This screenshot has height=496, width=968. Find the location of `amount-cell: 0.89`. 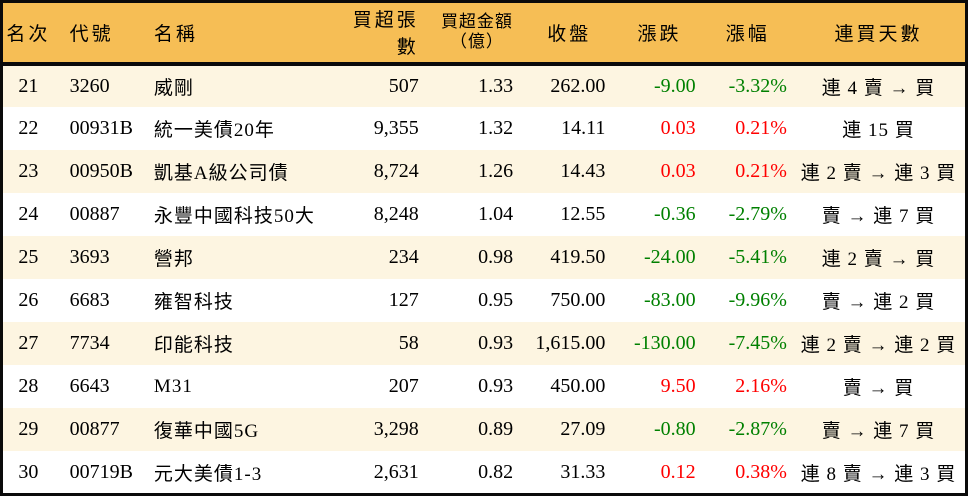

amount-cell: 0.89 is located at coordinates (496, 429).